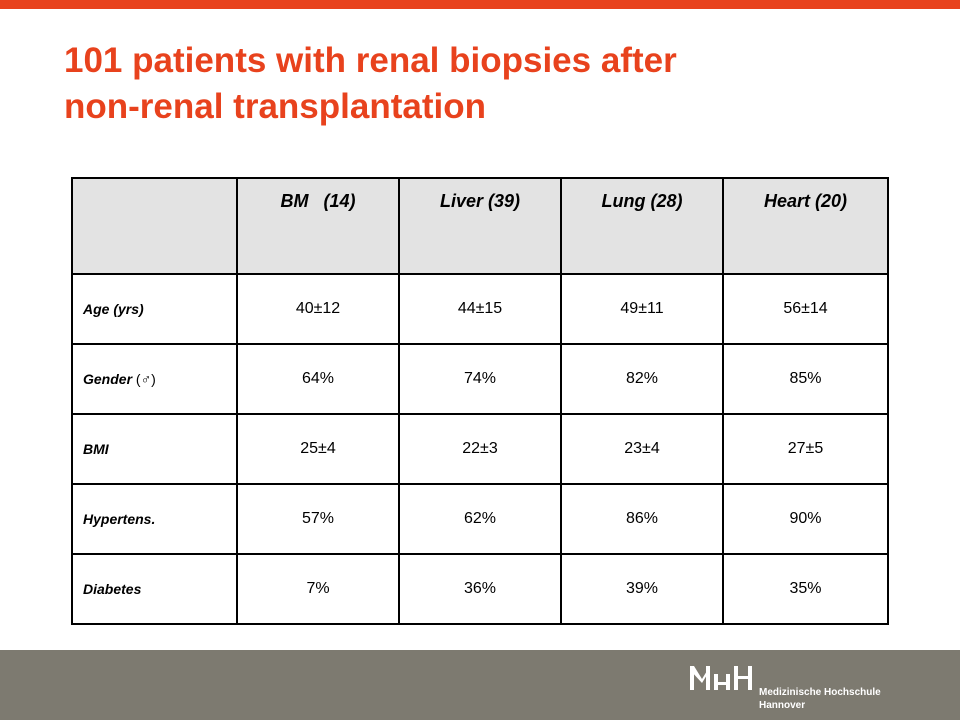 The width and height of the screenshot is (960, 720). I want to click on male-symbol: (♂), so click(145, 379).